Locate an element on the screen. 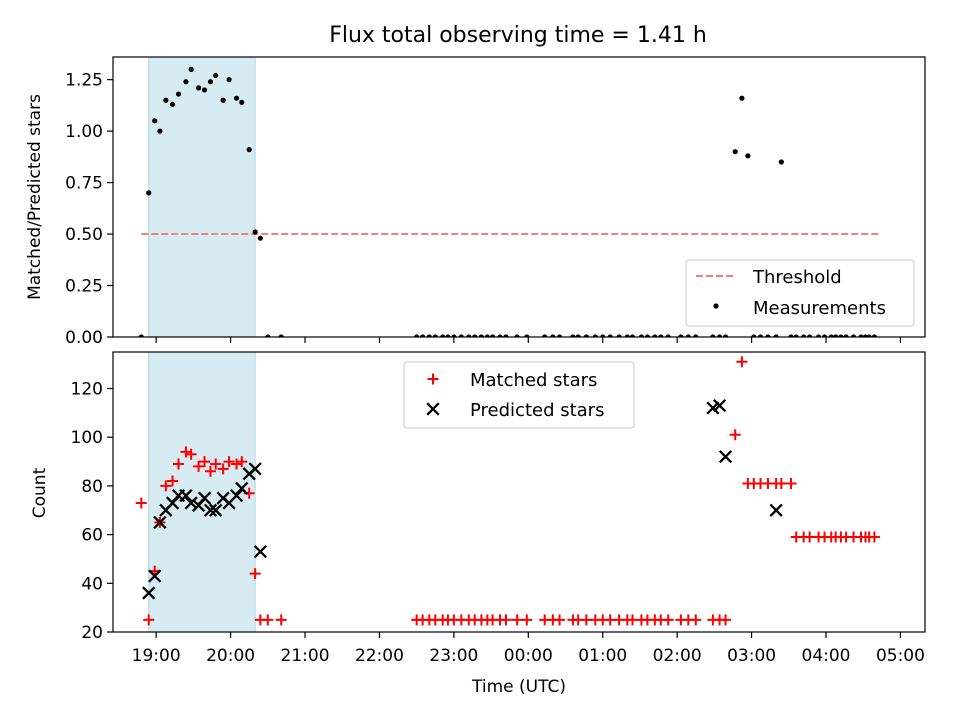  x-tick-label: 22:00 is located at coordinates (379, 656).